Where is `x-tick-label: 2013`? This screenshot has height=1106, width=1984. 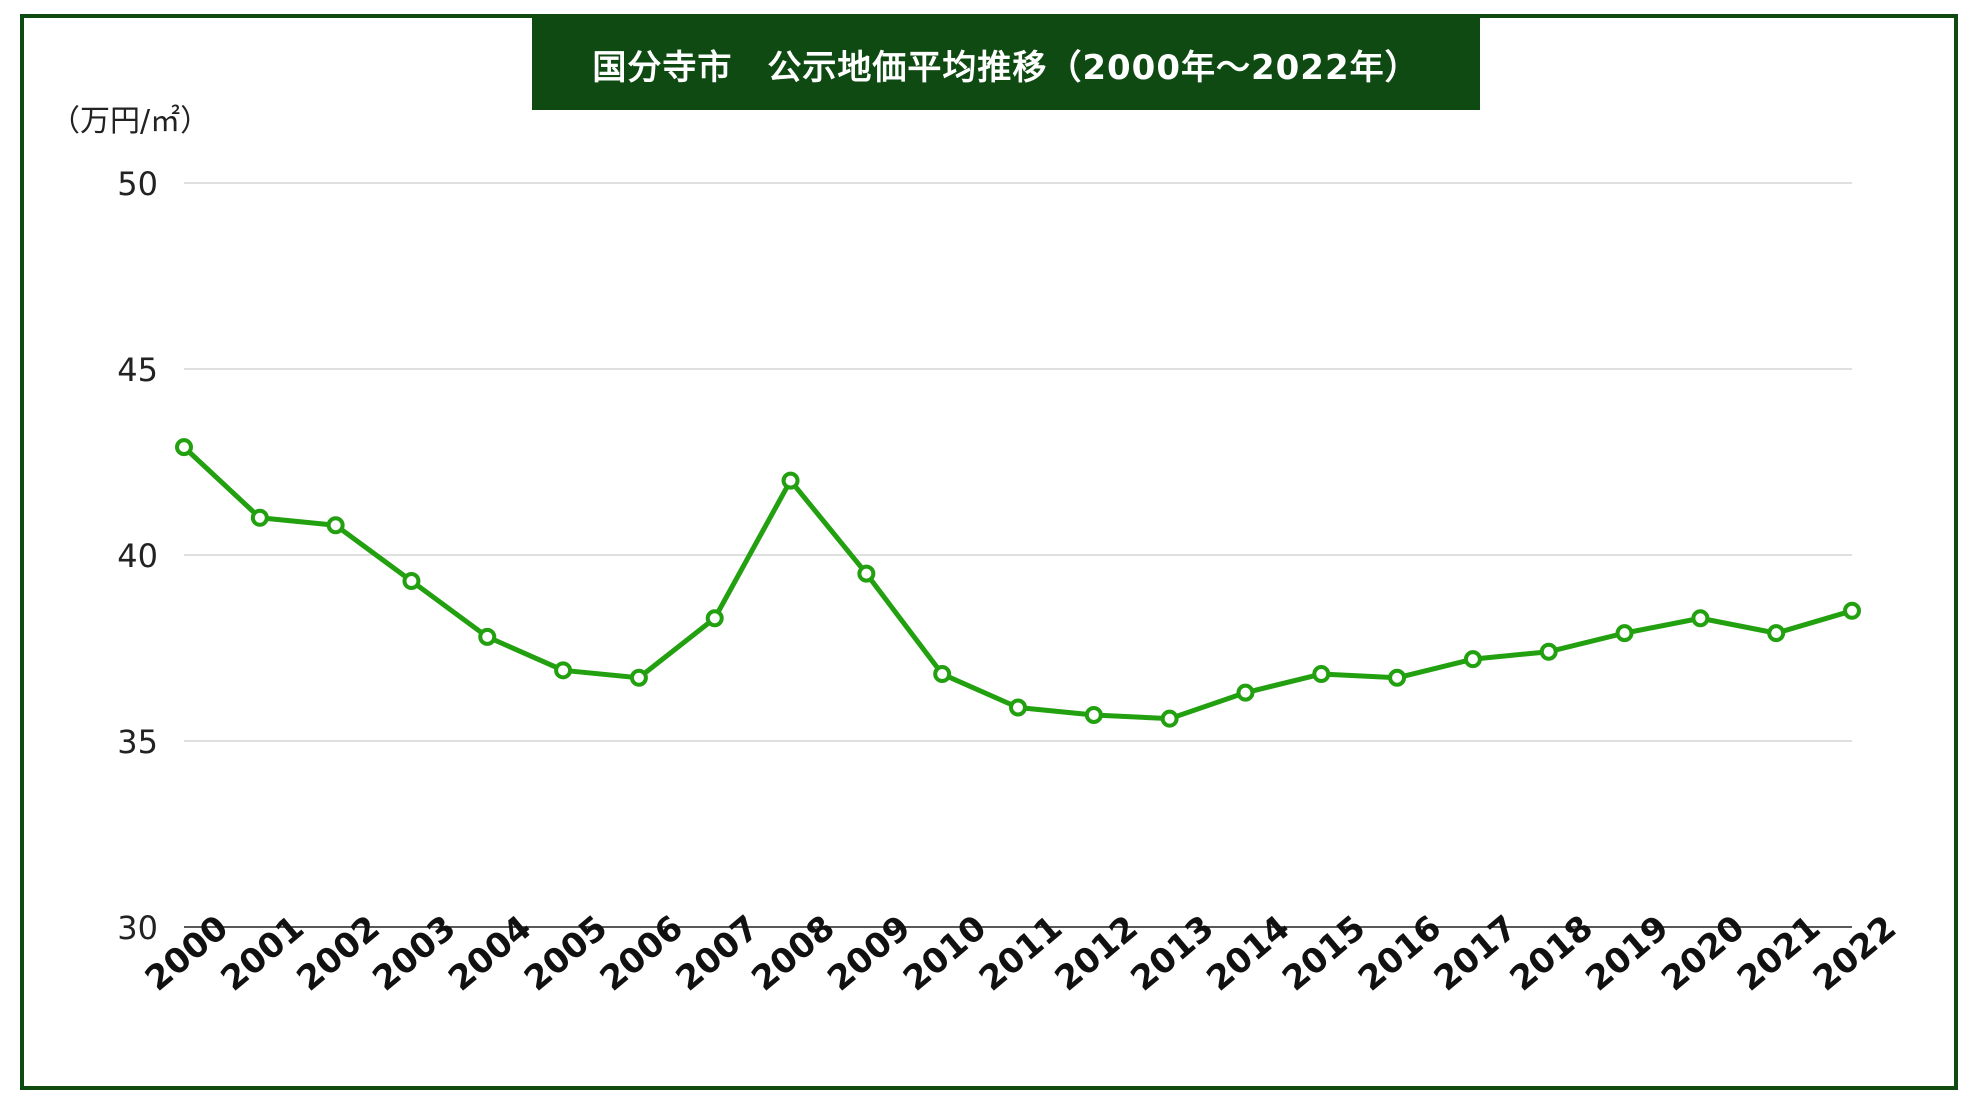 x-tick-label: 2013 is located at coordinates (1172, 953).